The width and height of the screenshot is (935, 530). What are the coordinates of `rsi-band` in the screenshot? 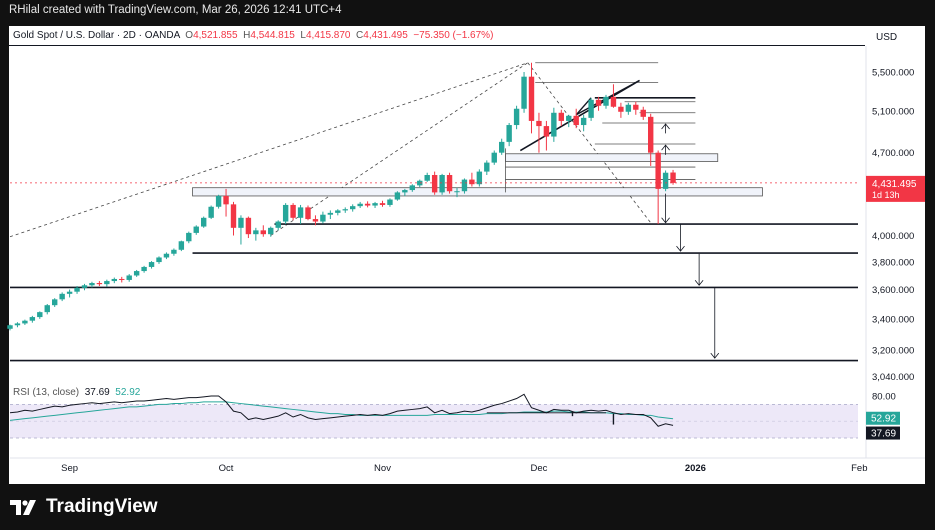 It's located at (434, 421).